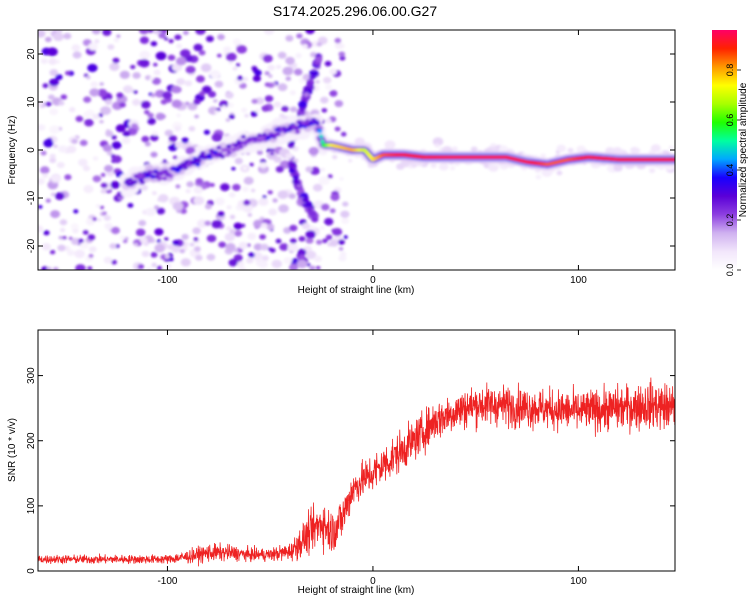 The width and height of the screenshot is (750, 600). What do you see at coordinates (356, 590) in the screenshot?
I see `snr-x-label: Height of straight line (km)` at bounding box center [356, 590].